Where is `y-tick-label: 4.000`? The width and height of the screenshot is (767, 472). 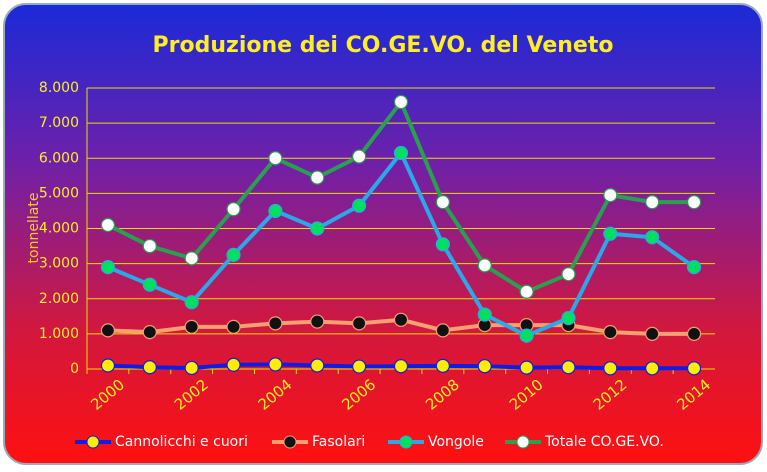 y-tick-label: 4.000 is located at coordinates (59, 229).